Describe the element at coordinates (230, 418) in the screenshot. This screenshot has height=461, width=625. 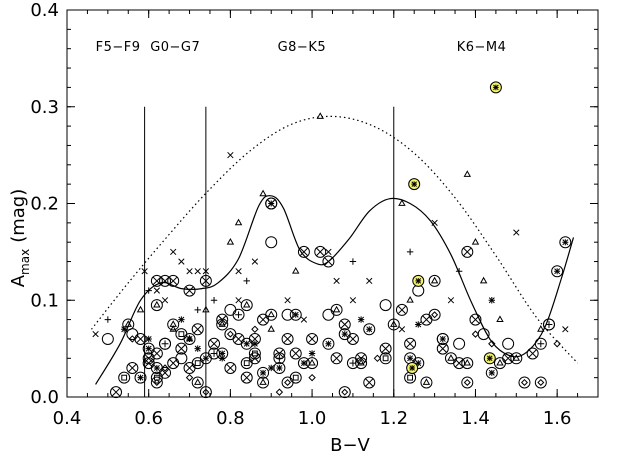
I see `x-tick-label: 0.8` at that location.